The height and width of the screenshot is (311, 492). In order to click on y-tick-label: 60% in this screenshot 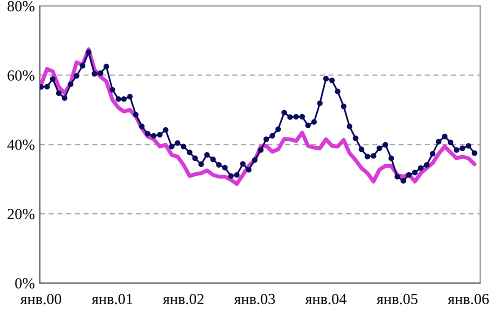, I will do `click(21, 75)`.